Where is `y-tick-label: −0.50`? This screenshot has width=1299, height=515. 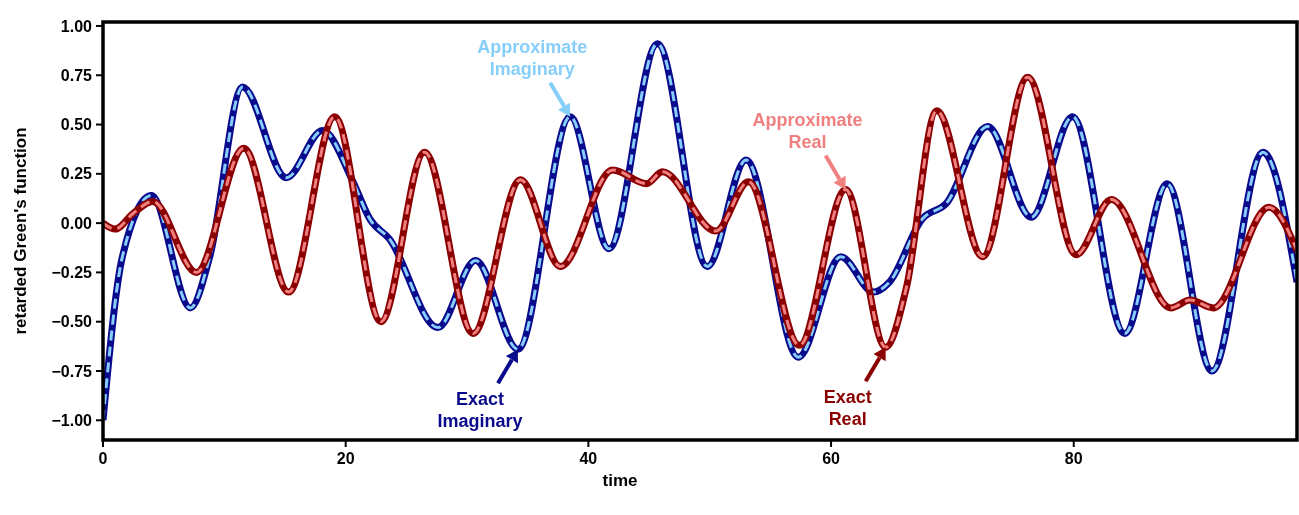 y-tick-label: −0.50 is located at coordinates (72, 322).